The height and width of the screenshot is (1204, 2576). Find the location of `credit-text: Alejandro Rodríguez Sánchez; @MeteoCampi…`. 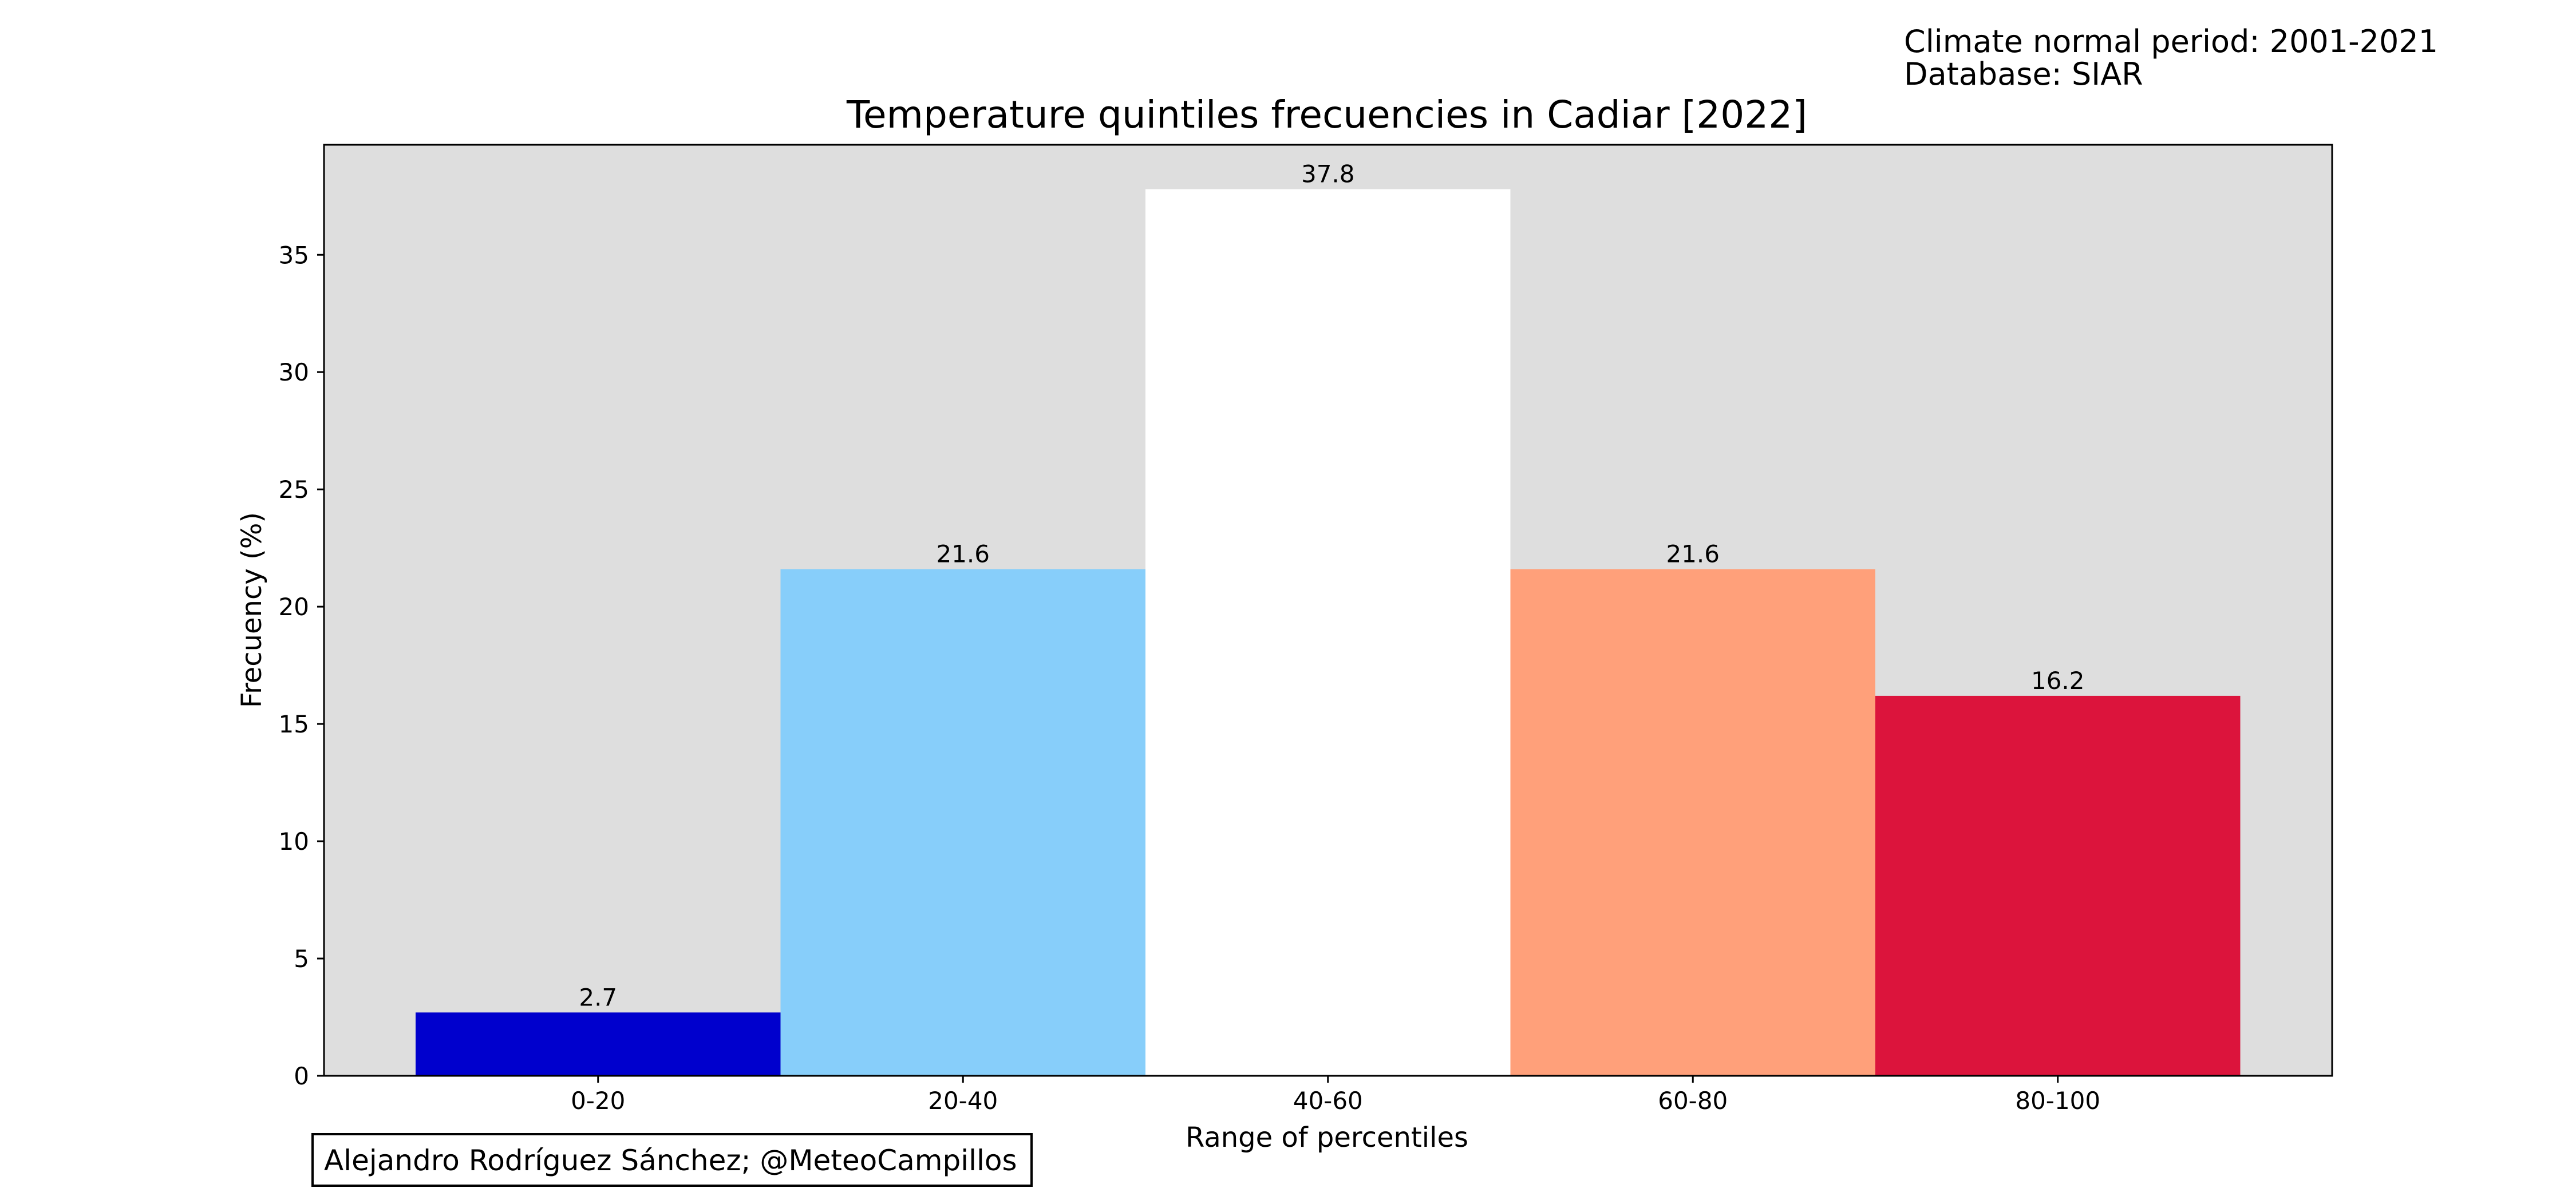

credit-text: Alejandro Rodríguez Sánchez; @MeteoCampi… is located at coordinates (670, 1160).